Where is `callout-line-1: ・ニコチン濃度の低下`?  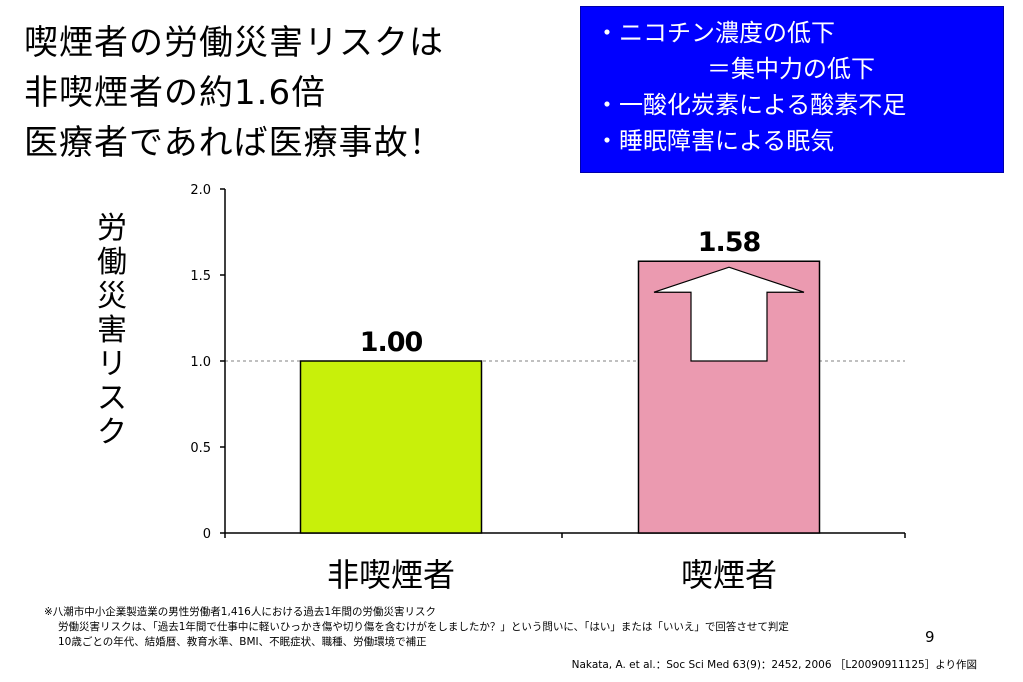 callout-line-1: ・ニコチン濃度の低下 is located at coordinates (715, 33).